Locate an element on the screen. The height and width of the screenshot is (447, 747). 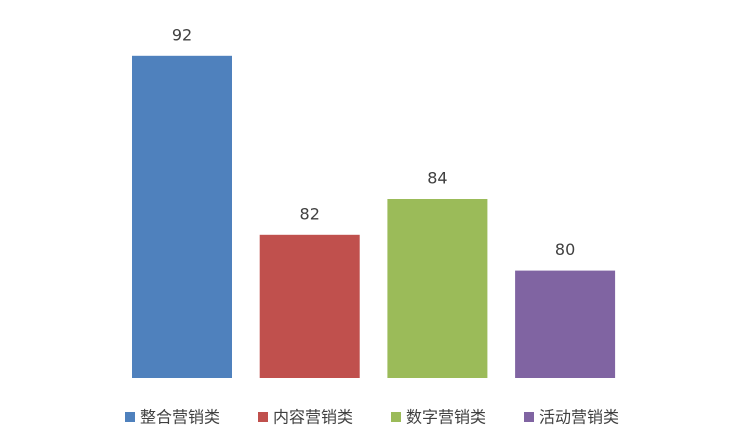
legend-label: 内容营销类 is located at coordinates (313, 417).